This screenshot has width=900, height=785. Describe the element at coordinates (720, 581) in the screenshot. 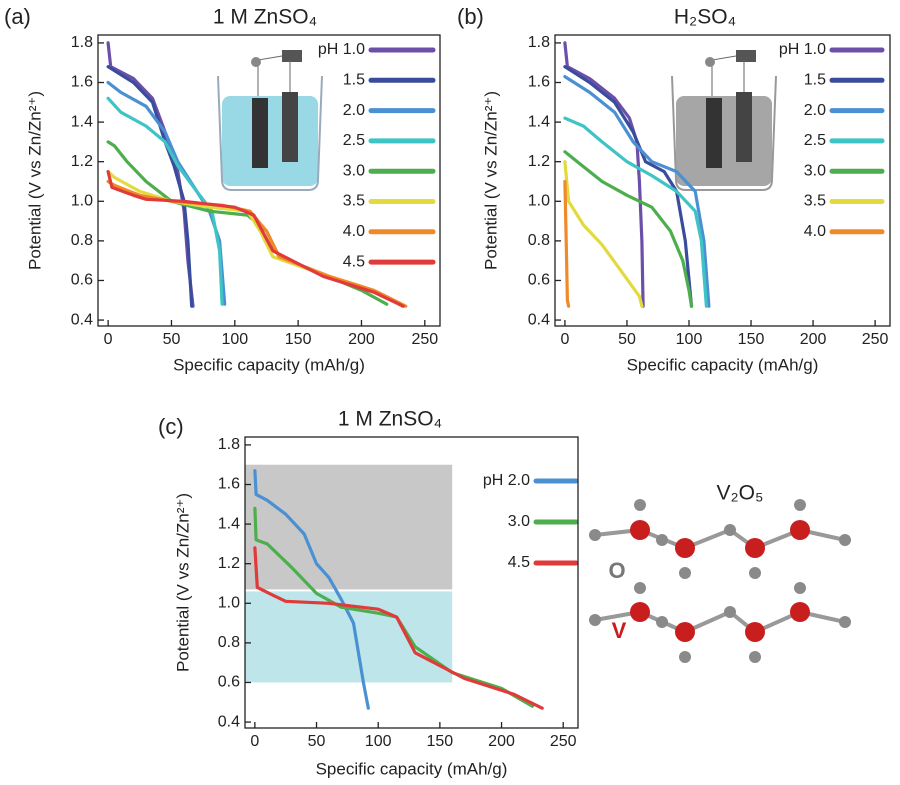

I see `v2o5-structure` at that location.